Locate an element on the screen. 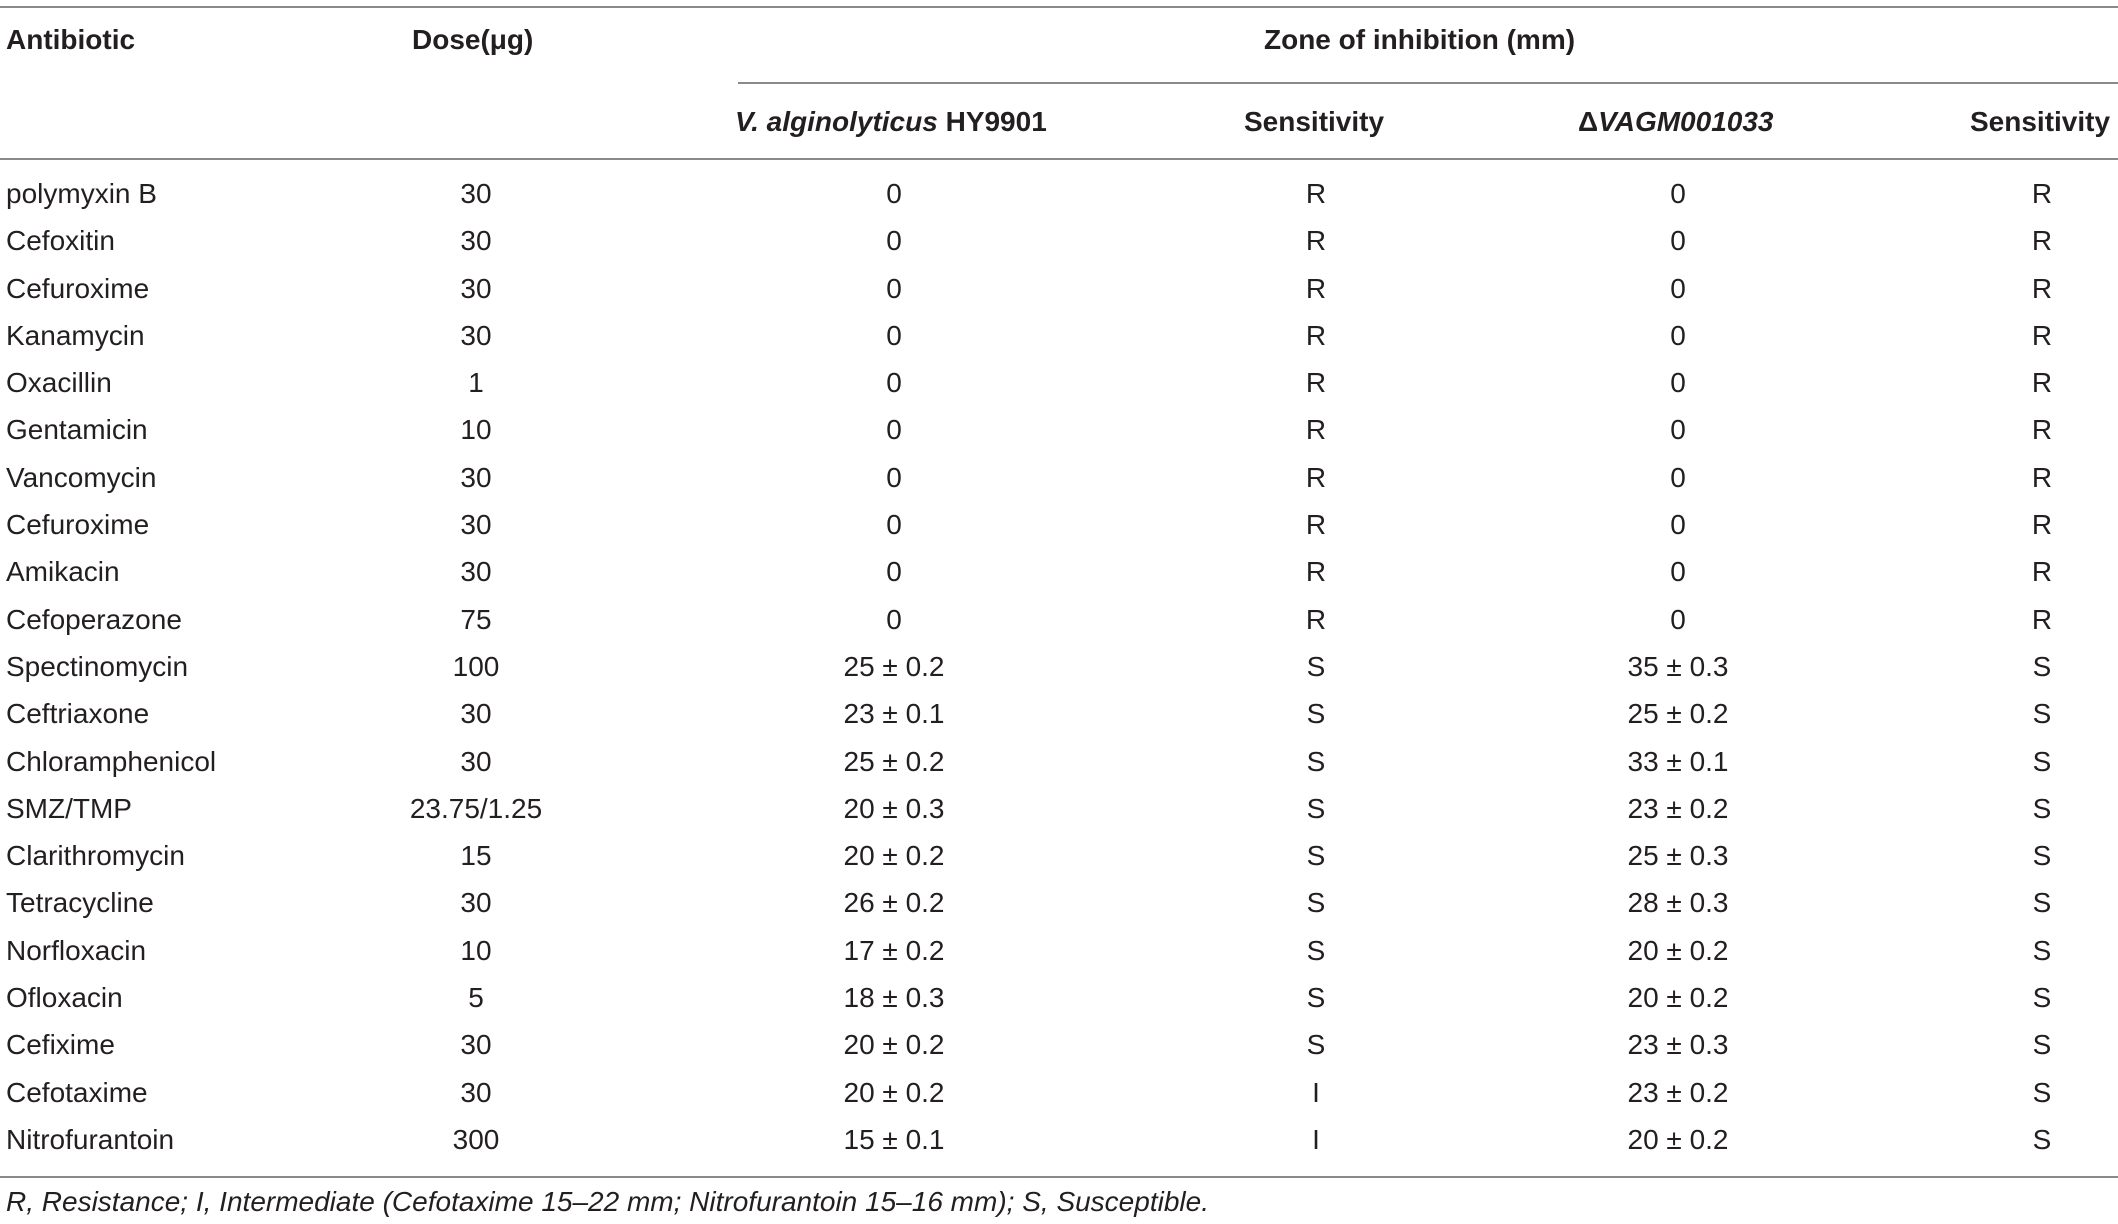 Image resolution: width=2118 pixels, height=1224 pixels. cell-antibiotic: Amikacin is located at coordinates (63, 572).